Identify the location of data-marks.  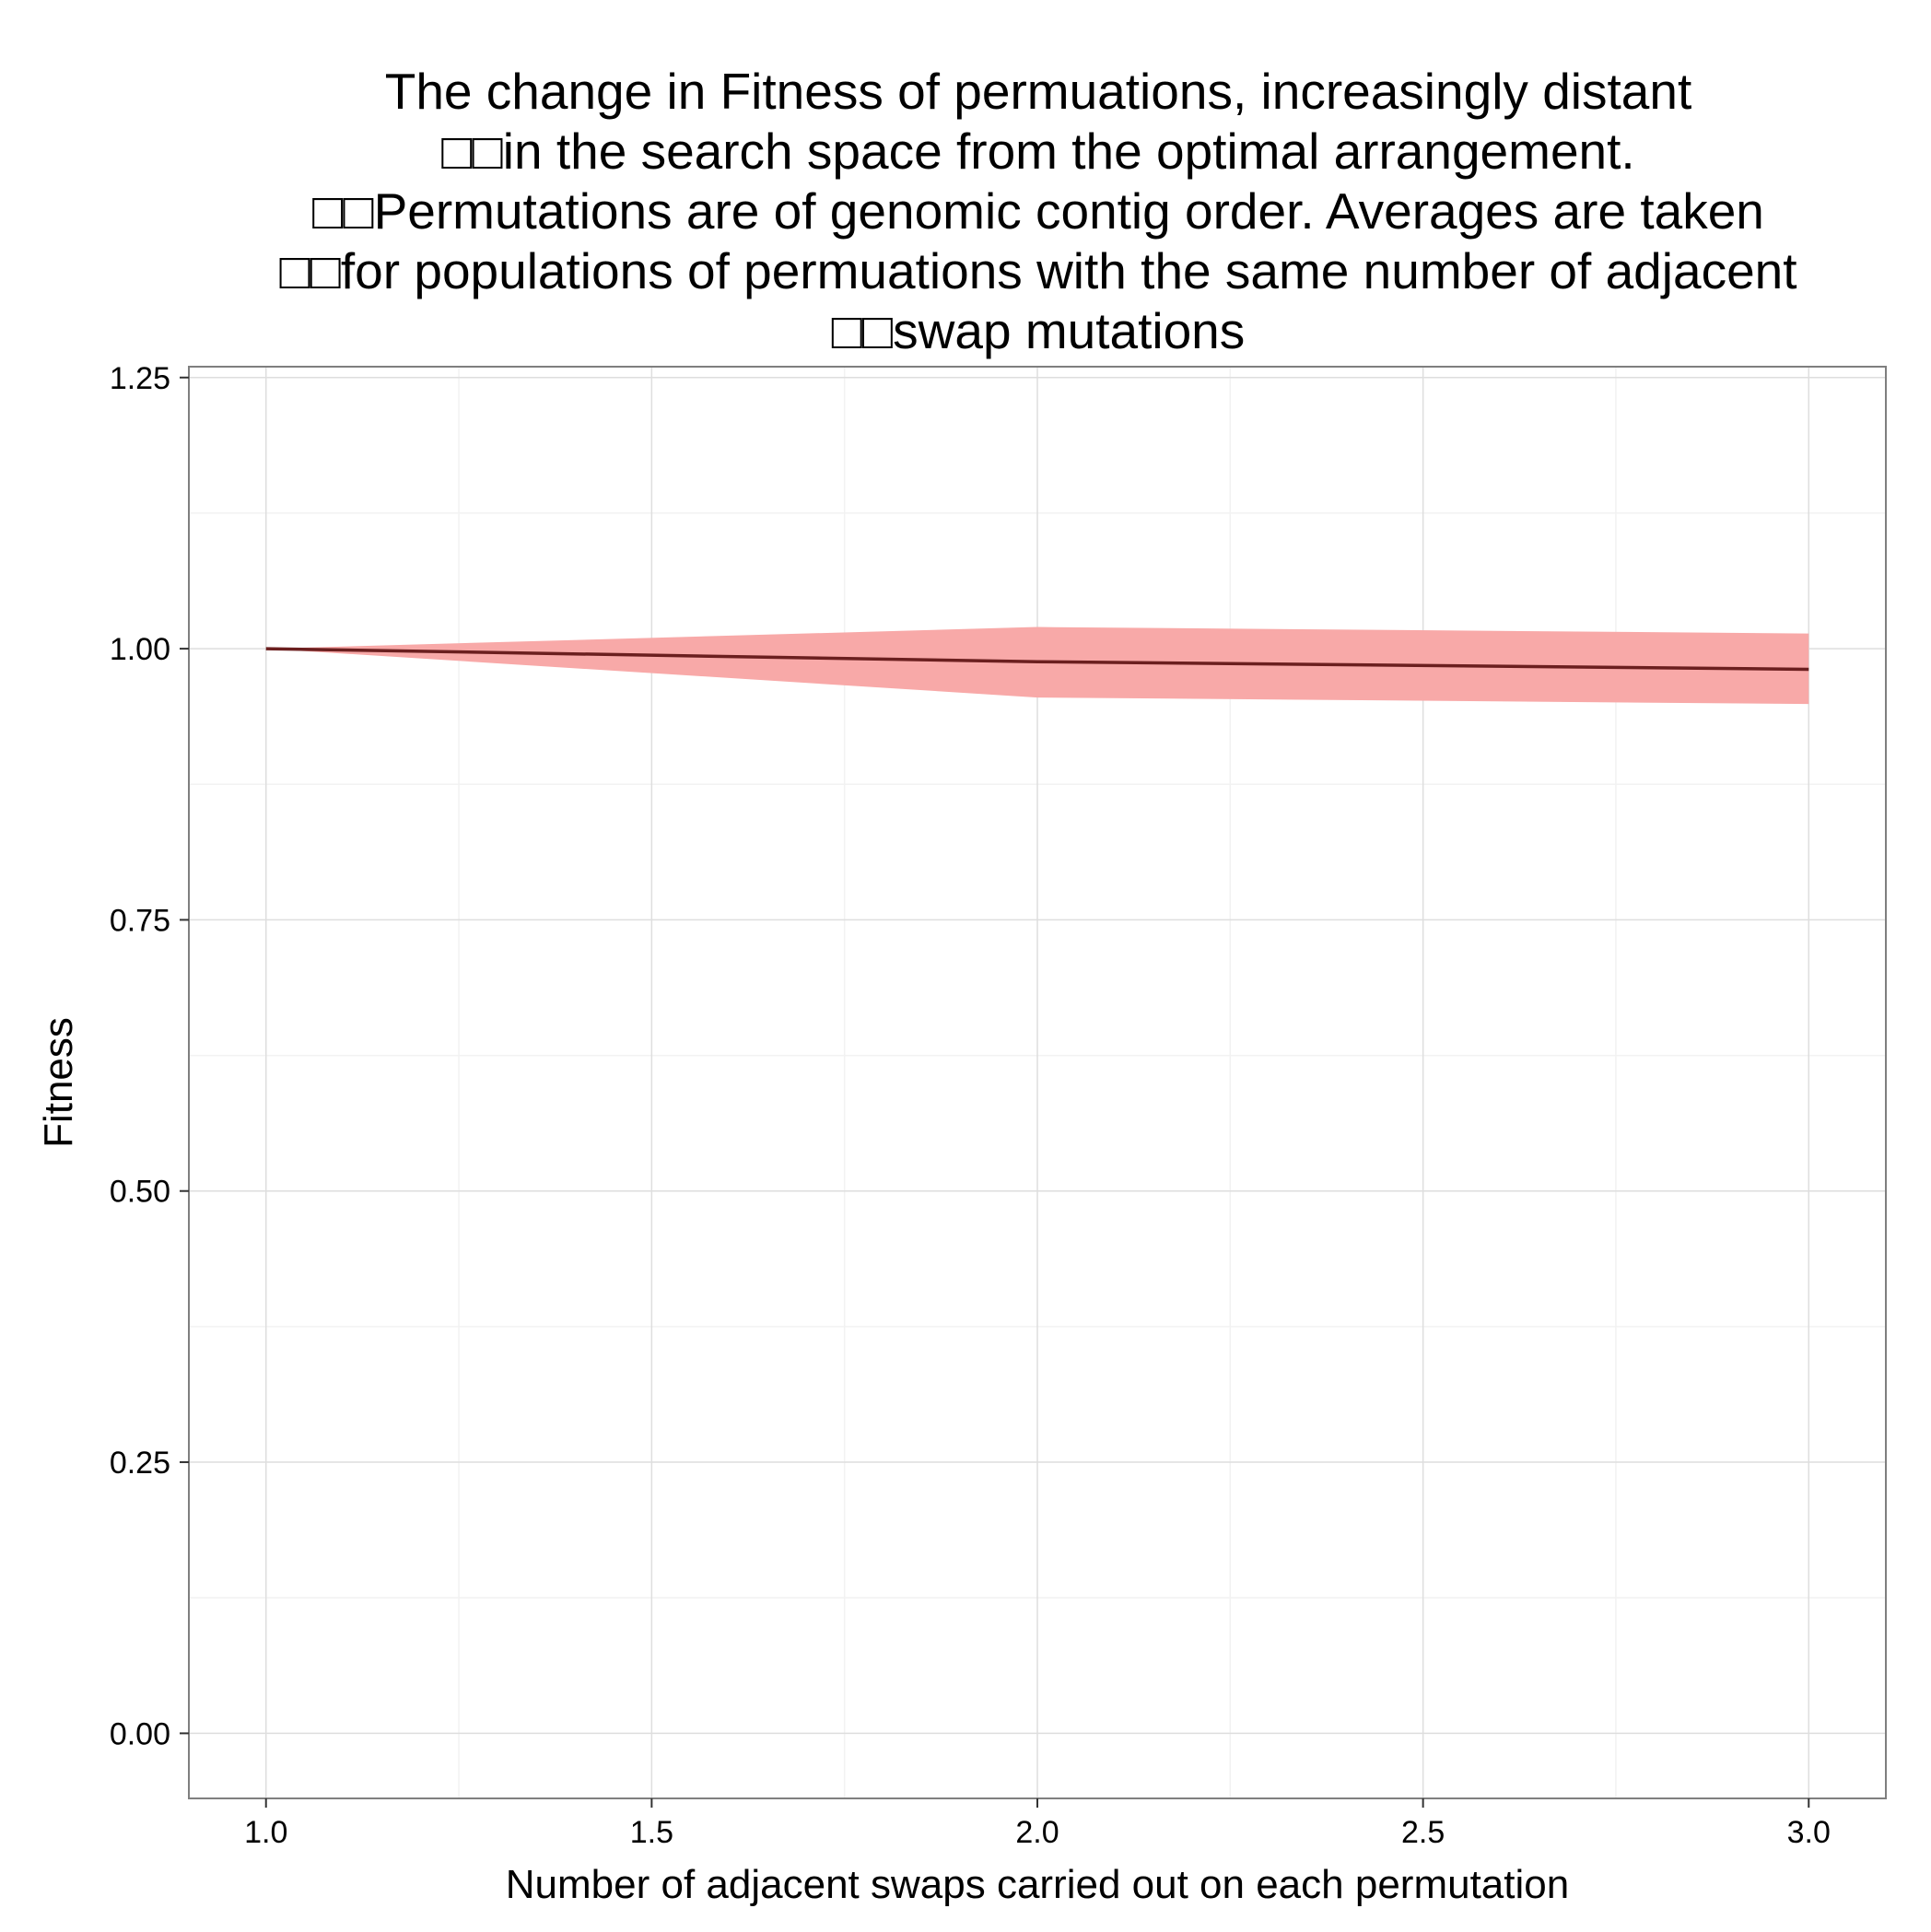
(1037, 665).